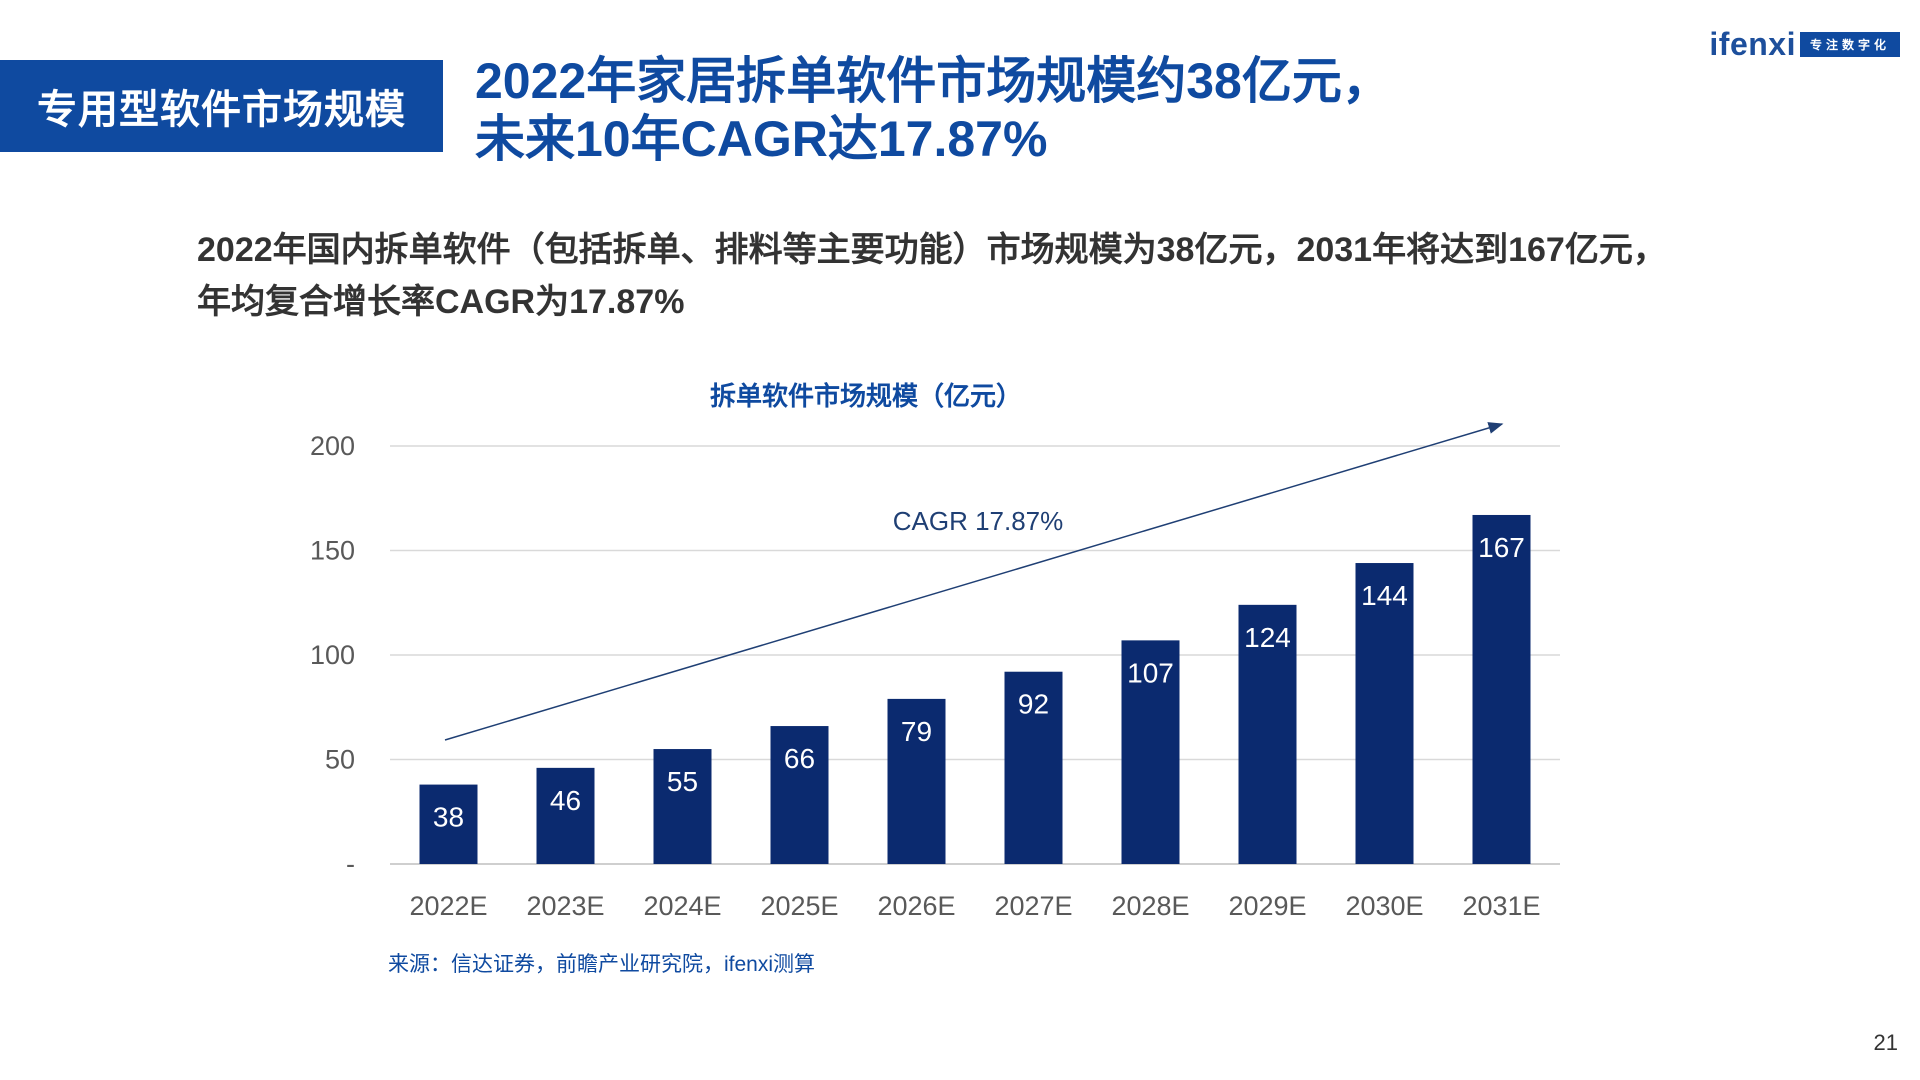 This screenshot has width=1920, height=1080. Describe the element at coordinates (332, 551) in the screenshot. I see `y-tick-label: 150` at that location.